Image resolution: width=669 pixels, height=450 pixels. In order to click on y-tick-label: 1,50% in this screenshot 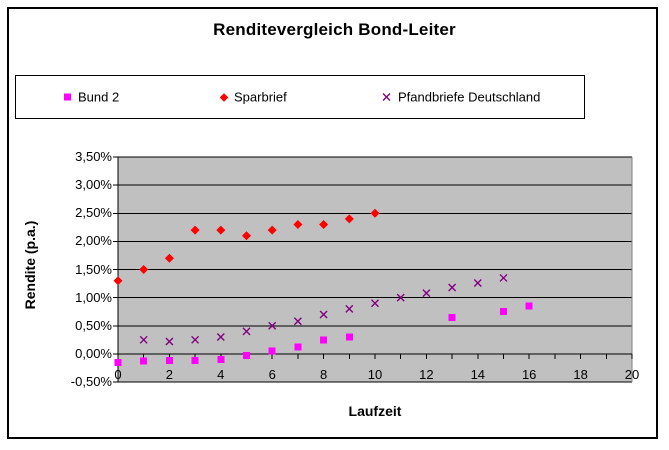, I will do `click(93, 269)`.